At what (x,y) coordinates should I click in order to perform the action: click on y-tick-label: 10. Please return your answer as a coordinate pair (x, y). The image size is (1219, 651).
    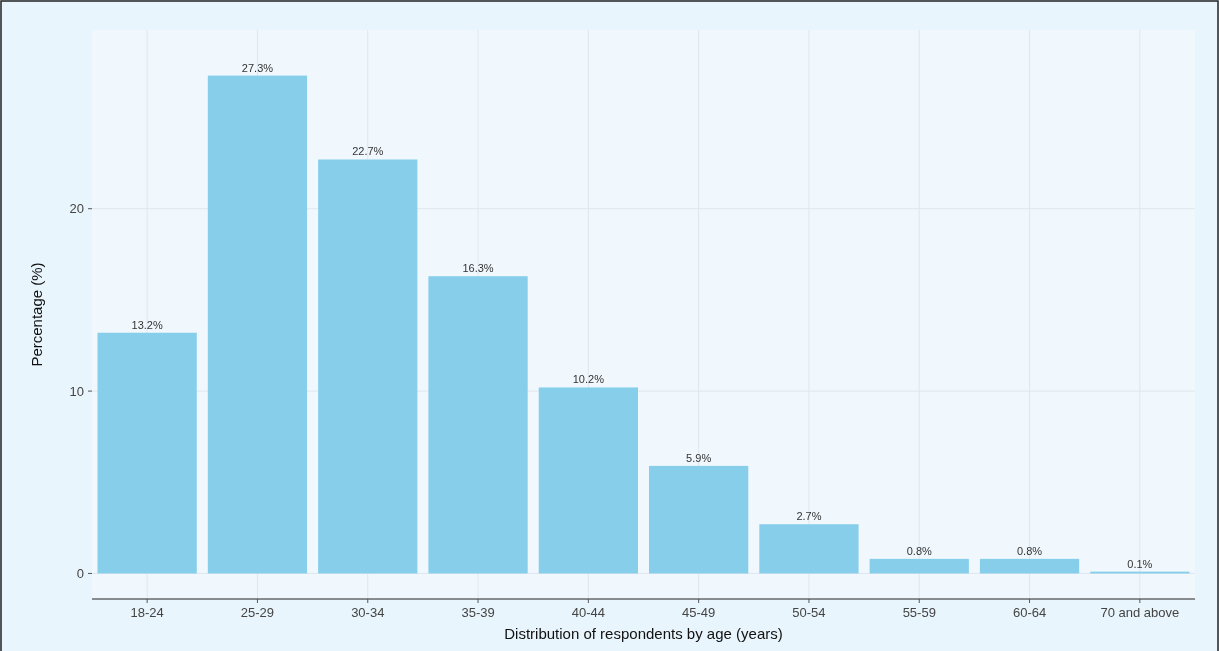
    Looking at the image, I should click on (76, 391).